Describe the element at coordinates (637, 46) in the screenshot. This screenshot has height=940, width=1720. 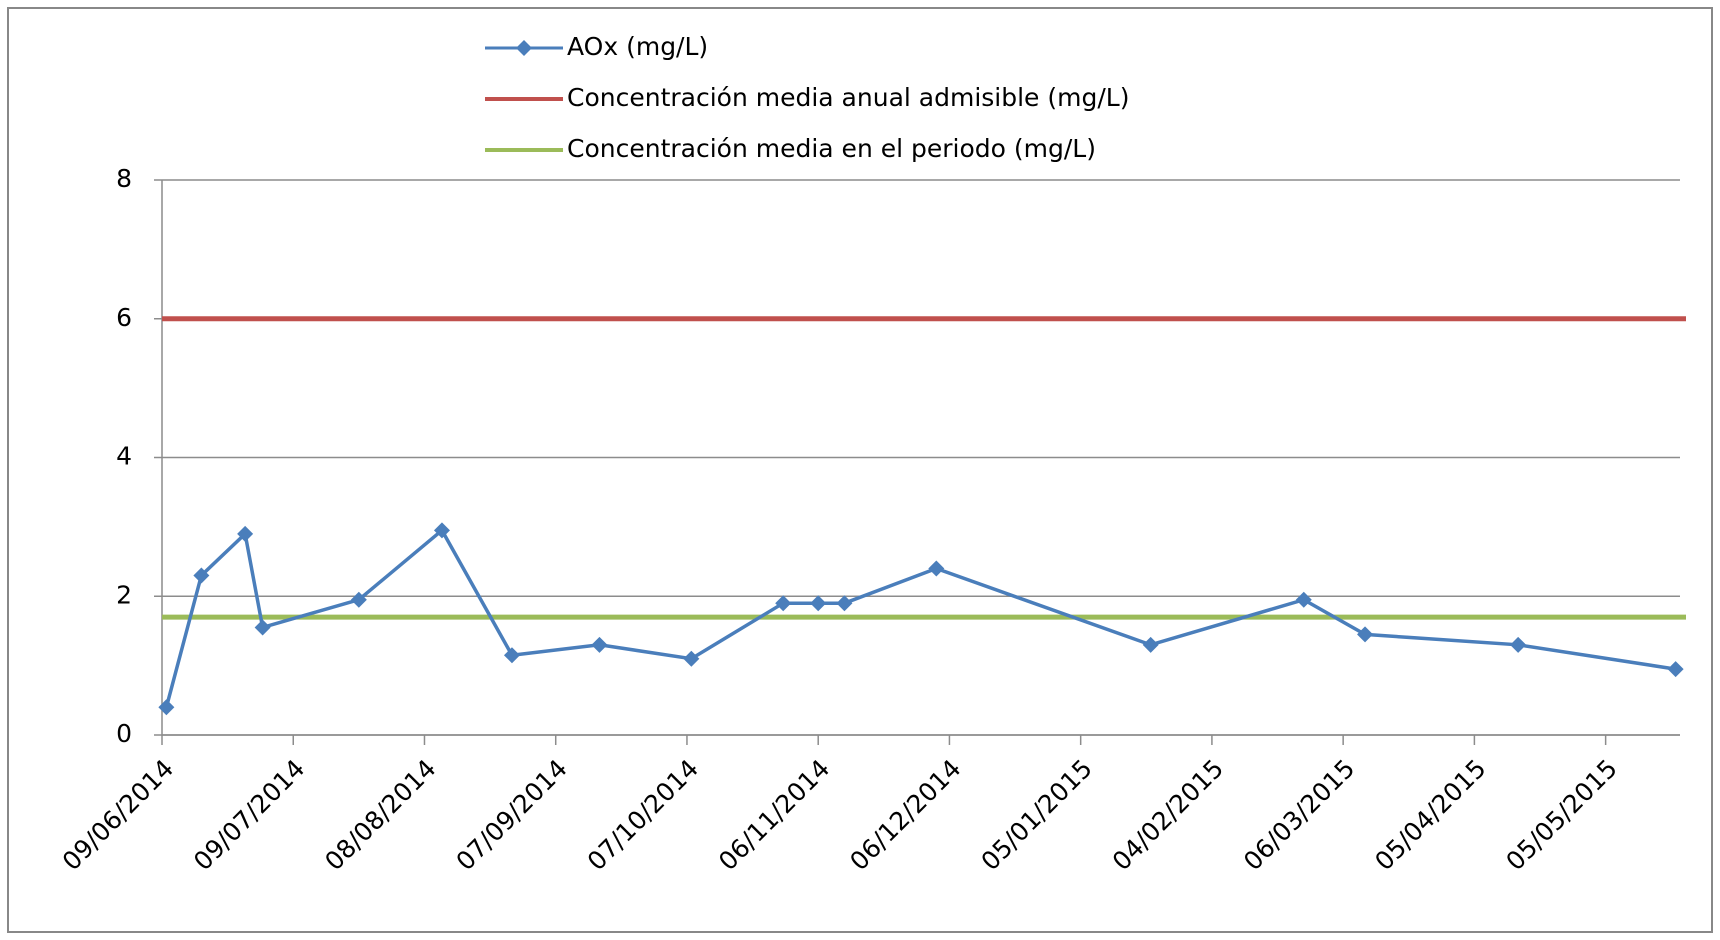
I see `legend-label: AOx (mg/L)` at that location.